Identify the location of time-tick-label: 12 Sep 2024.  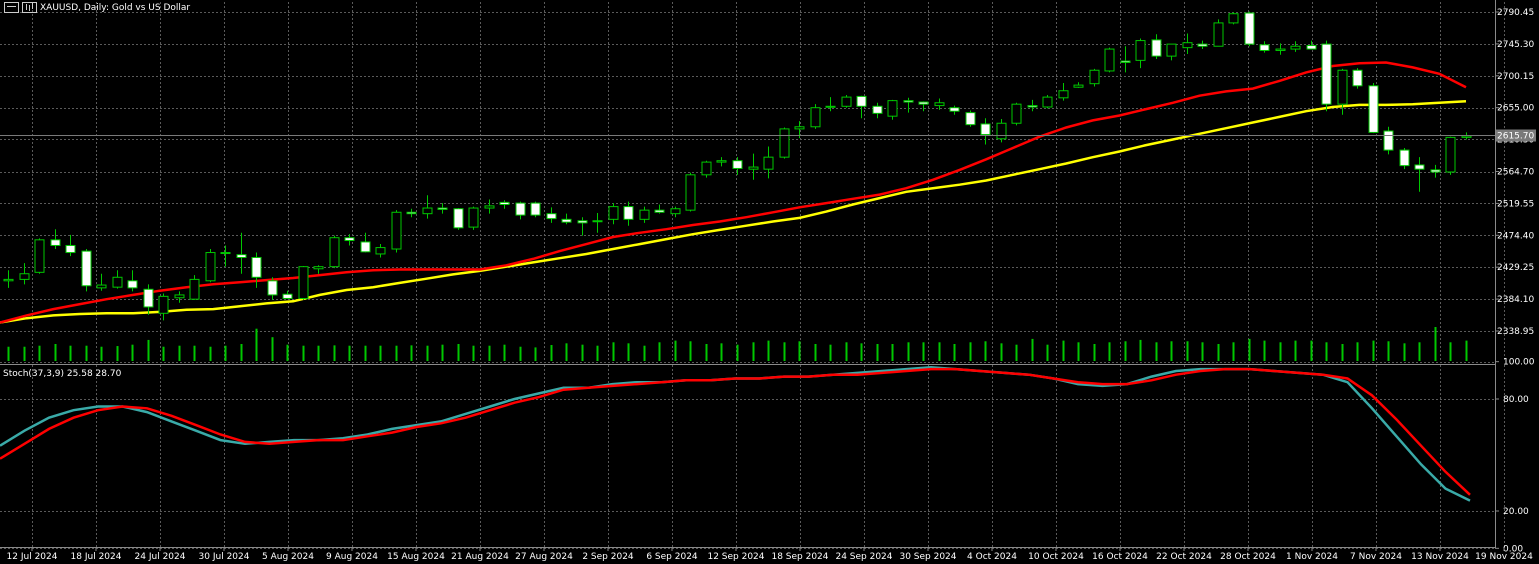
(735, 557).